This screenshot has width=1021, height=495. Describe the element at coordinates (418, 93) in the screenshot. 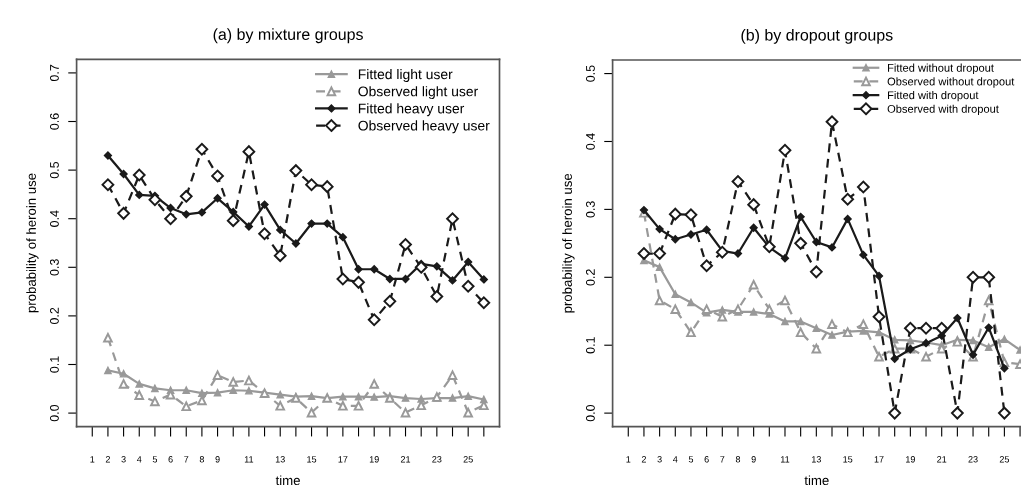

I see `legend-label: Observed light user` at that location.